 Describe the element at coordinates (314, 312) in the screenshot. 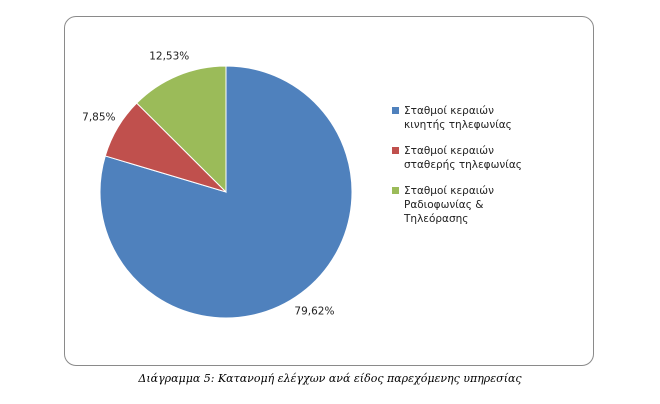

I see `data-label-mobile: 79,62%` at that location.